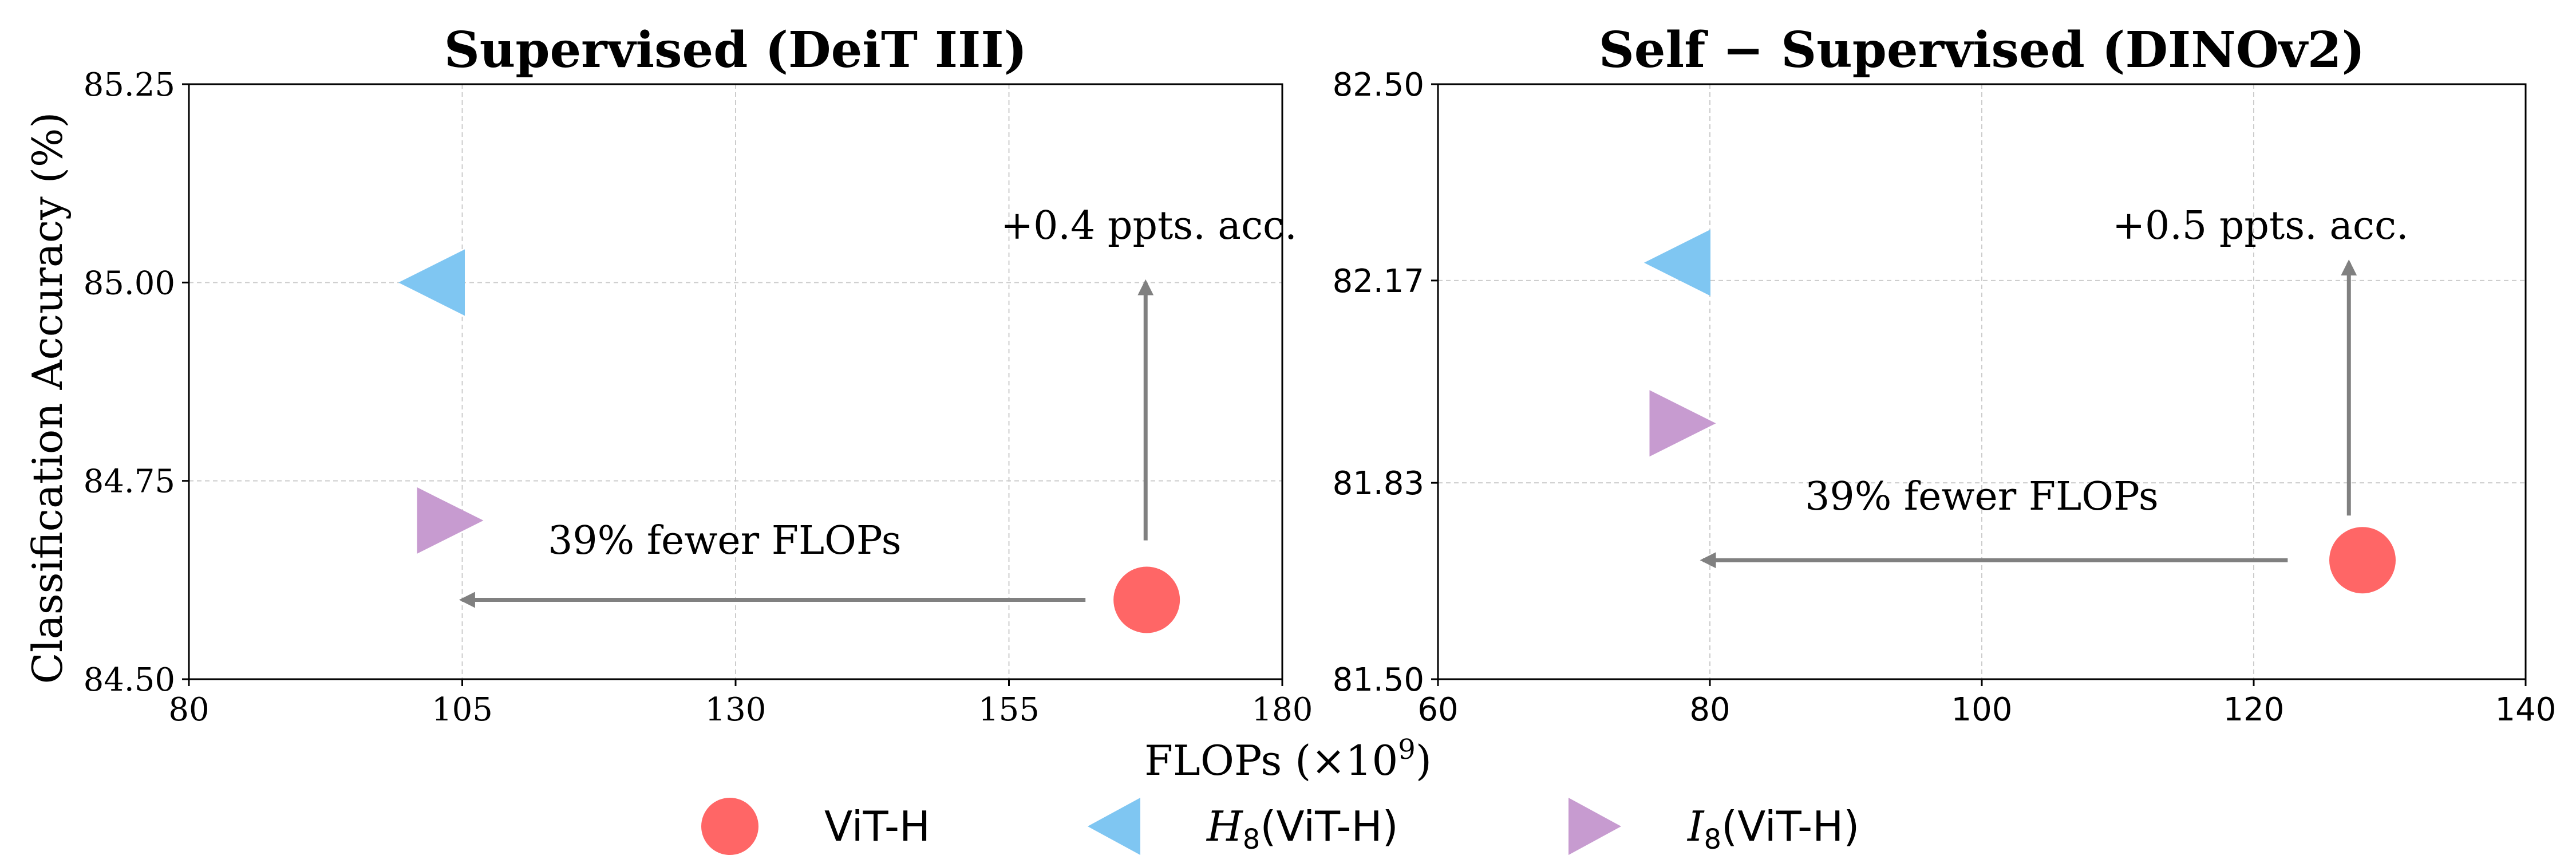  I want to click on x-tick-label: 100, so click(1982, 710).